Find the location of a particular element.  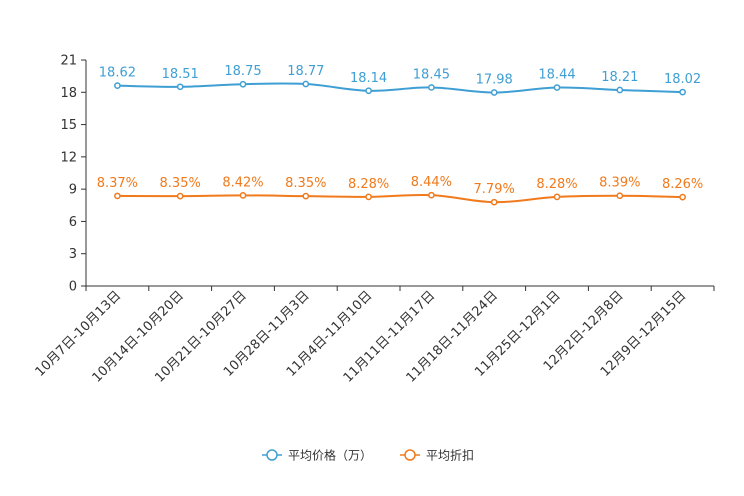

legend-label: 平均价格（万） is located at coordinates (330, 455).